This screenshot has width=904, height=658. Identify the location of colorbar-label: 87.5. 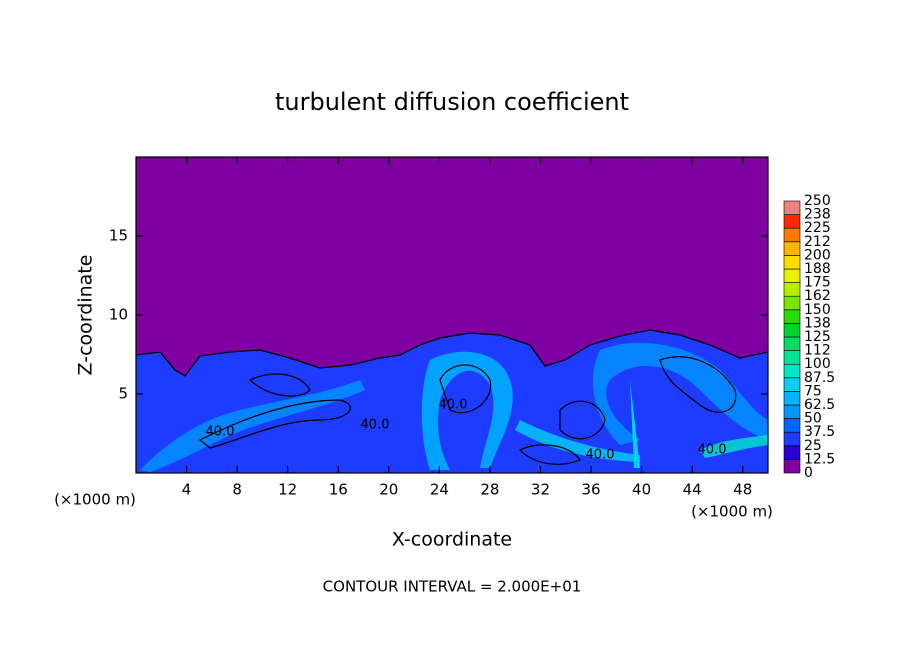
(819, 378).